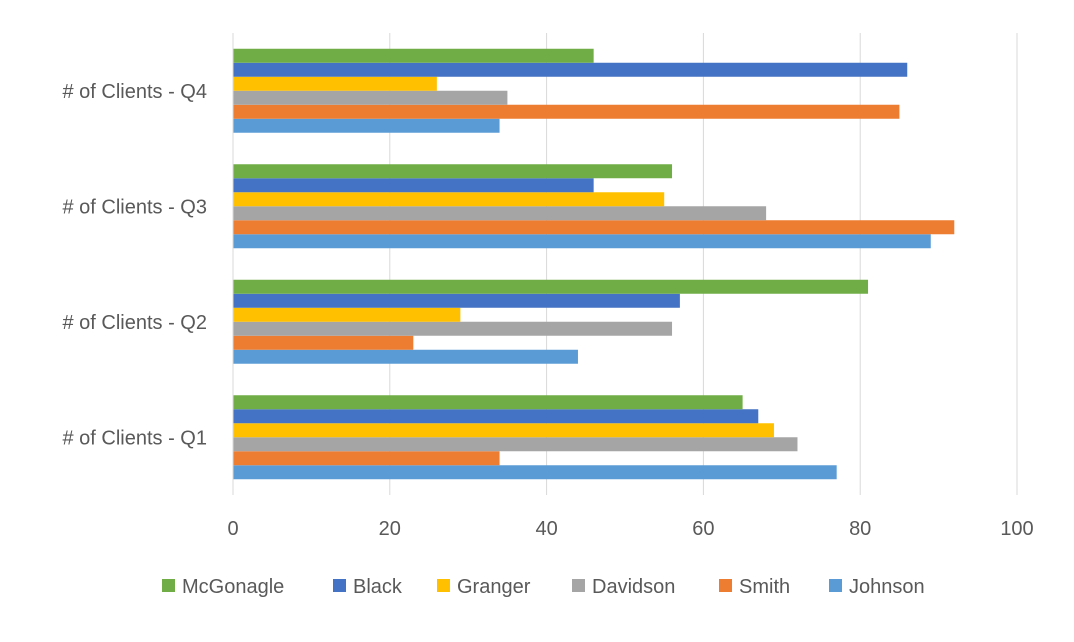 This screenshot has height=642, width=1074. I want to click on legend-item-smith: Smith, so click(754, 587).